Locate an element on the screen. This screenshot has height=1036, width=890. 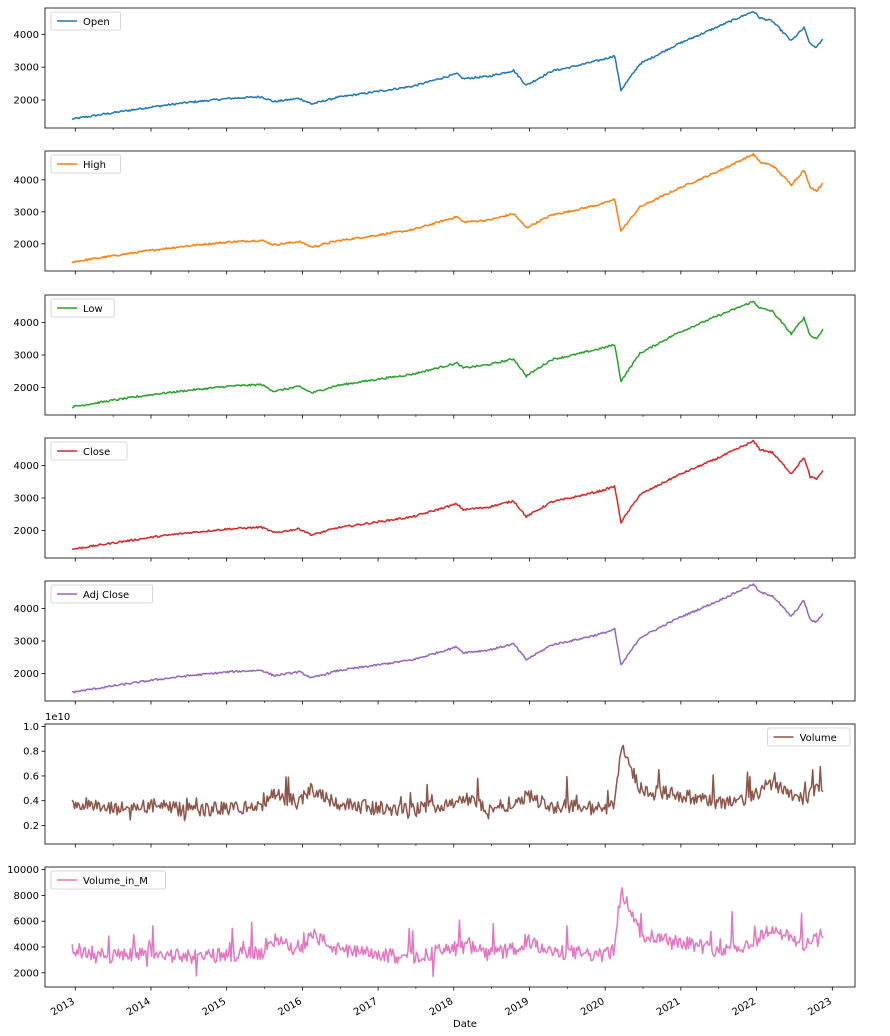
legend: Open is located at coordinates (85, 21).